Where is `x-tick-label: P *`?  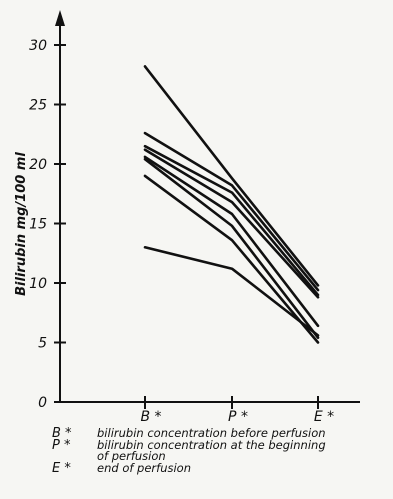 x-tick-label: P * is located at coordinates (238, 417).